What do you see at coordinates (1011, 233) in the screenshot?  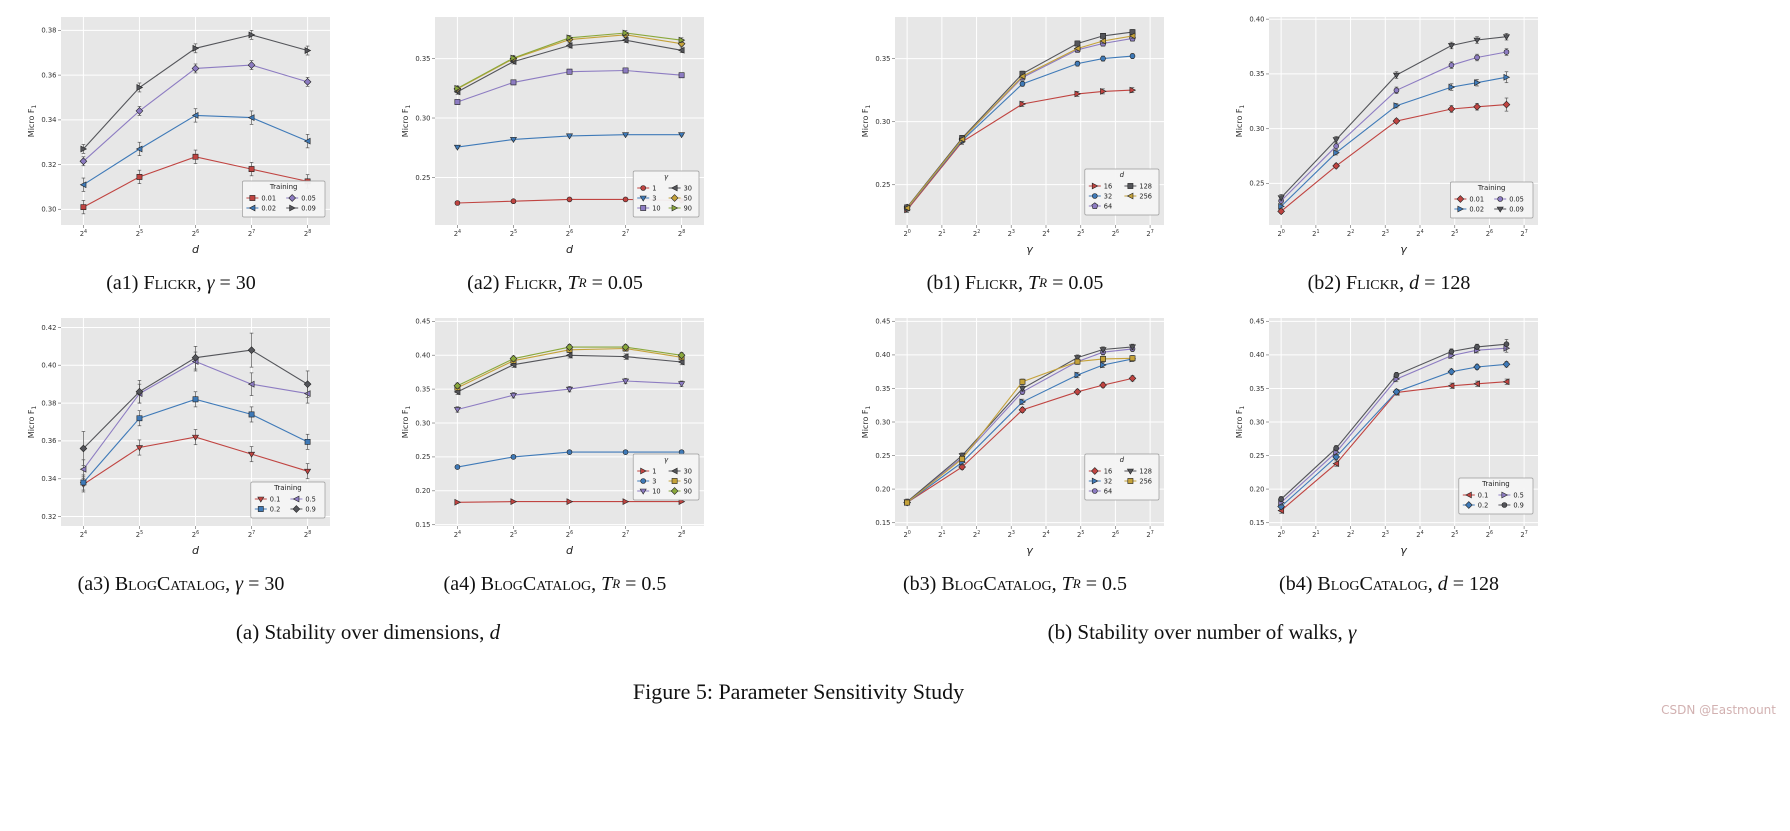 I see `svg-text: 23` at bounding box center [1011, 233].